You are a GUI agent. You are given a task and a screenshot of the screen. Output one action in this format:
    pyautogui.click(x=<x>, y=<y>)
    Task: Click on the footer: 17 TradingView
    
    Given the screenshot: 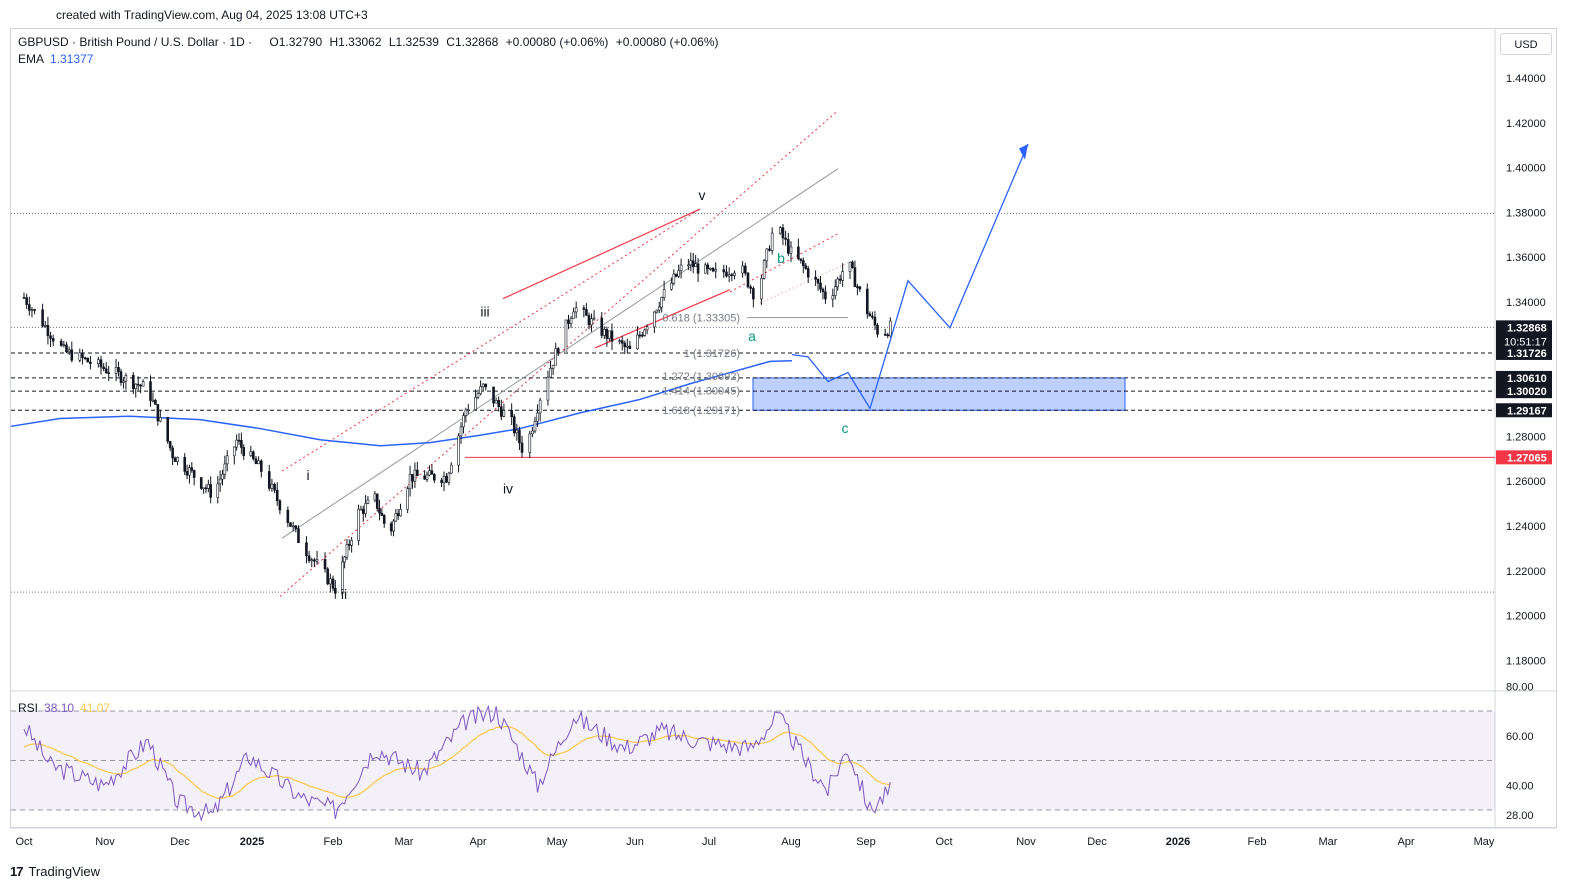 What is the action you would take?
    pyautogui.click(x=55, y=871)
    